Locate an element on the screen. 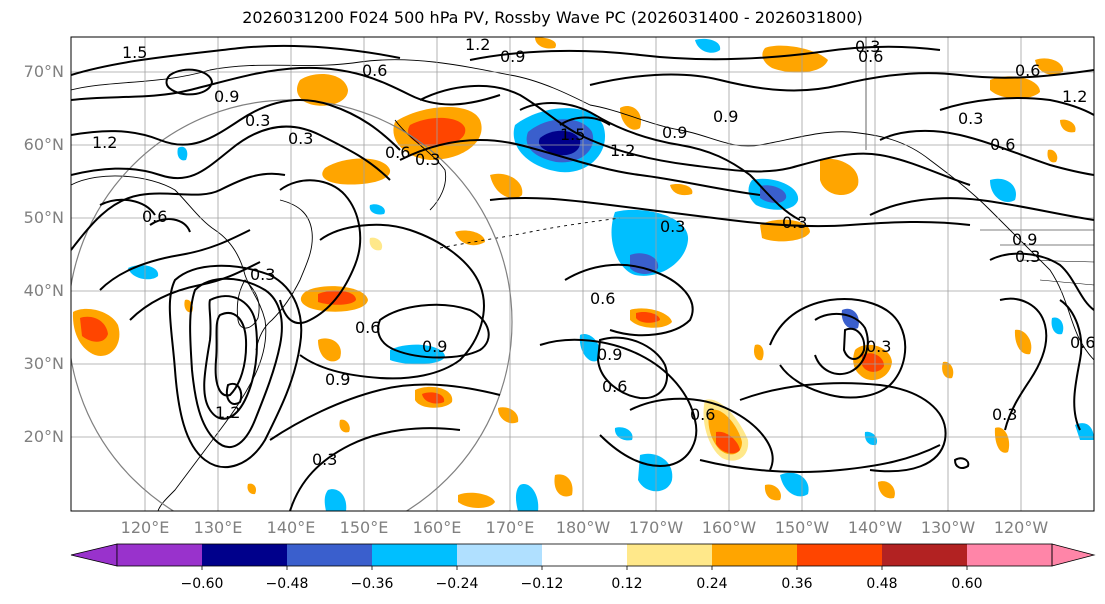  lon-label: 120°E is located at coordinates (145, 527).